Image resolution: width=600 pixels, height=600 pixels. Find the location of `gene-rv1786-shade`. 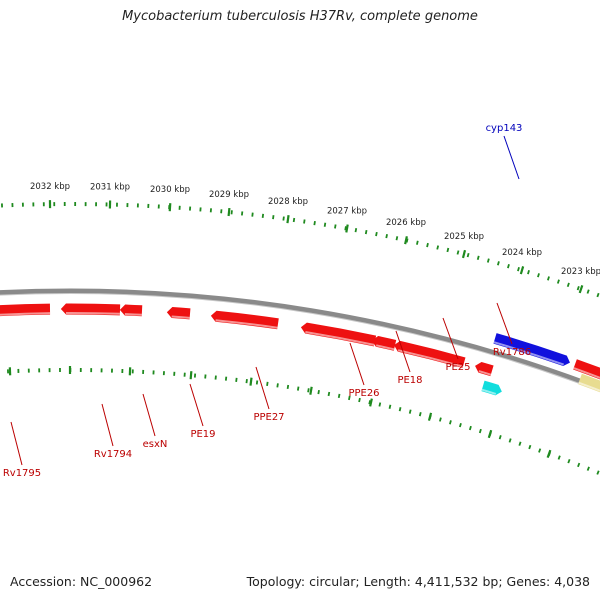

gene-rv1786-shade is located at coordinates (485, 373).